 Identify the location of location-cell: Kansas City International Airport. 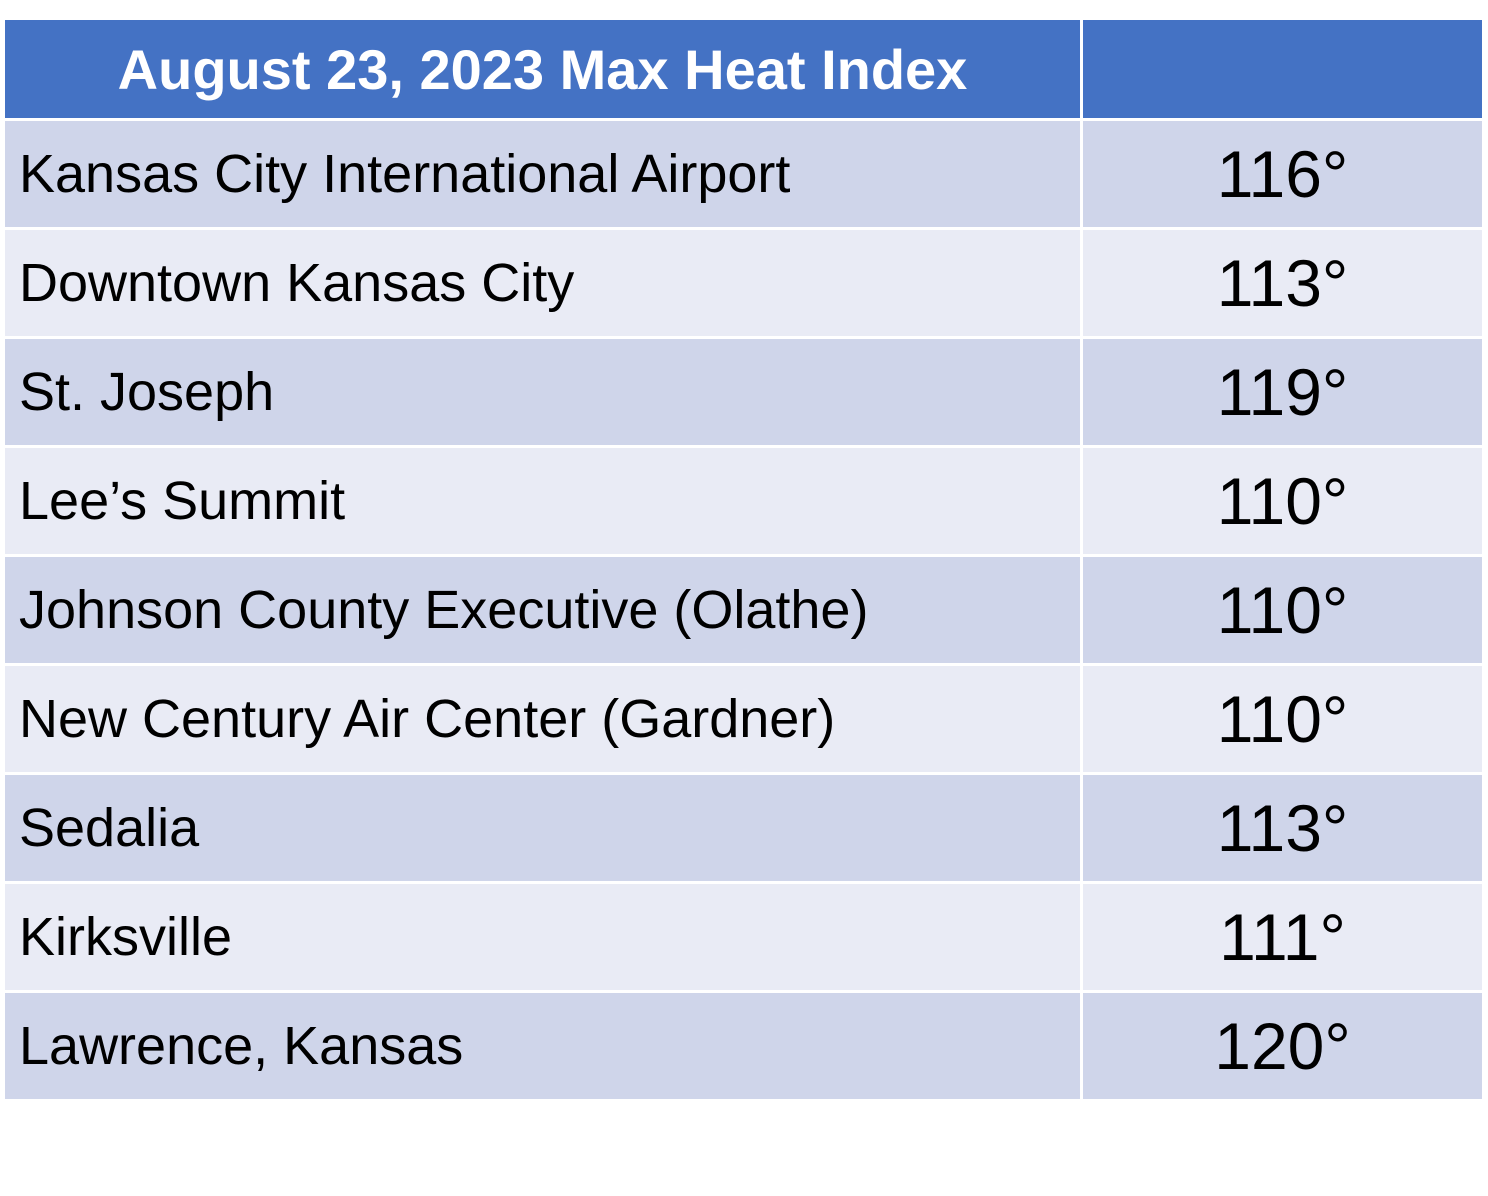
(542, 174).